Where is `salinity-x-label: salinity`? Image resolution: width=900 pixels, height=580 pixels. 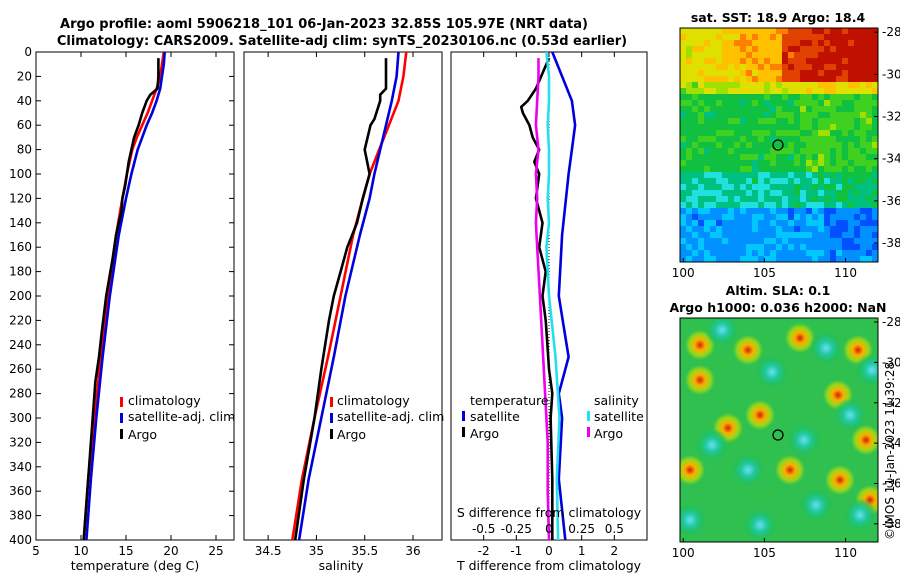
salinity-x-label: salinity is located at coordinates (341, 565).